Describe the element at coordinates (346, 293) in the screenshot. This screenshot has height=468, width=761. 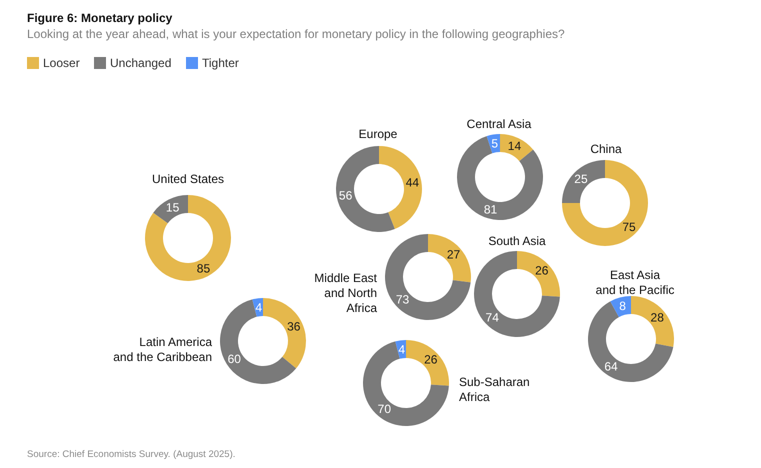
I see `text: Middle East and North Africa` at that location.